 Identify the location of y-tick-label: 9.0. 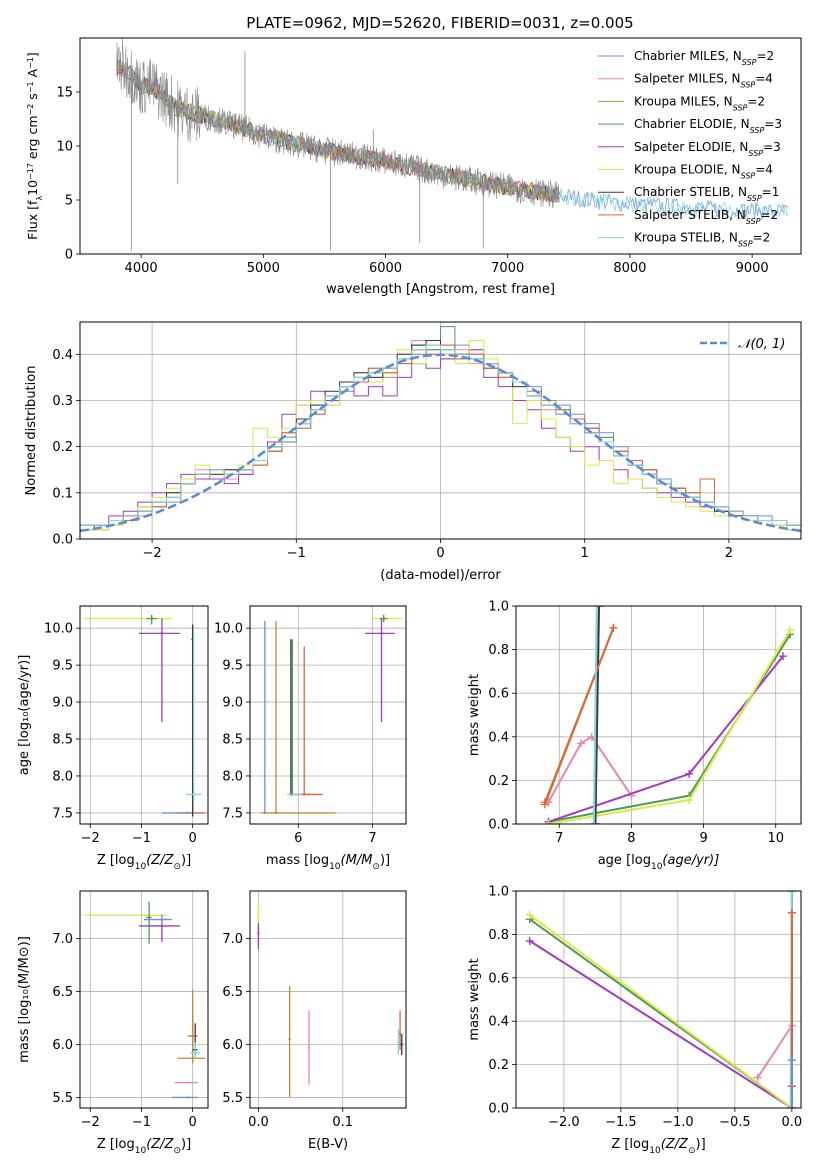
(62, 703).